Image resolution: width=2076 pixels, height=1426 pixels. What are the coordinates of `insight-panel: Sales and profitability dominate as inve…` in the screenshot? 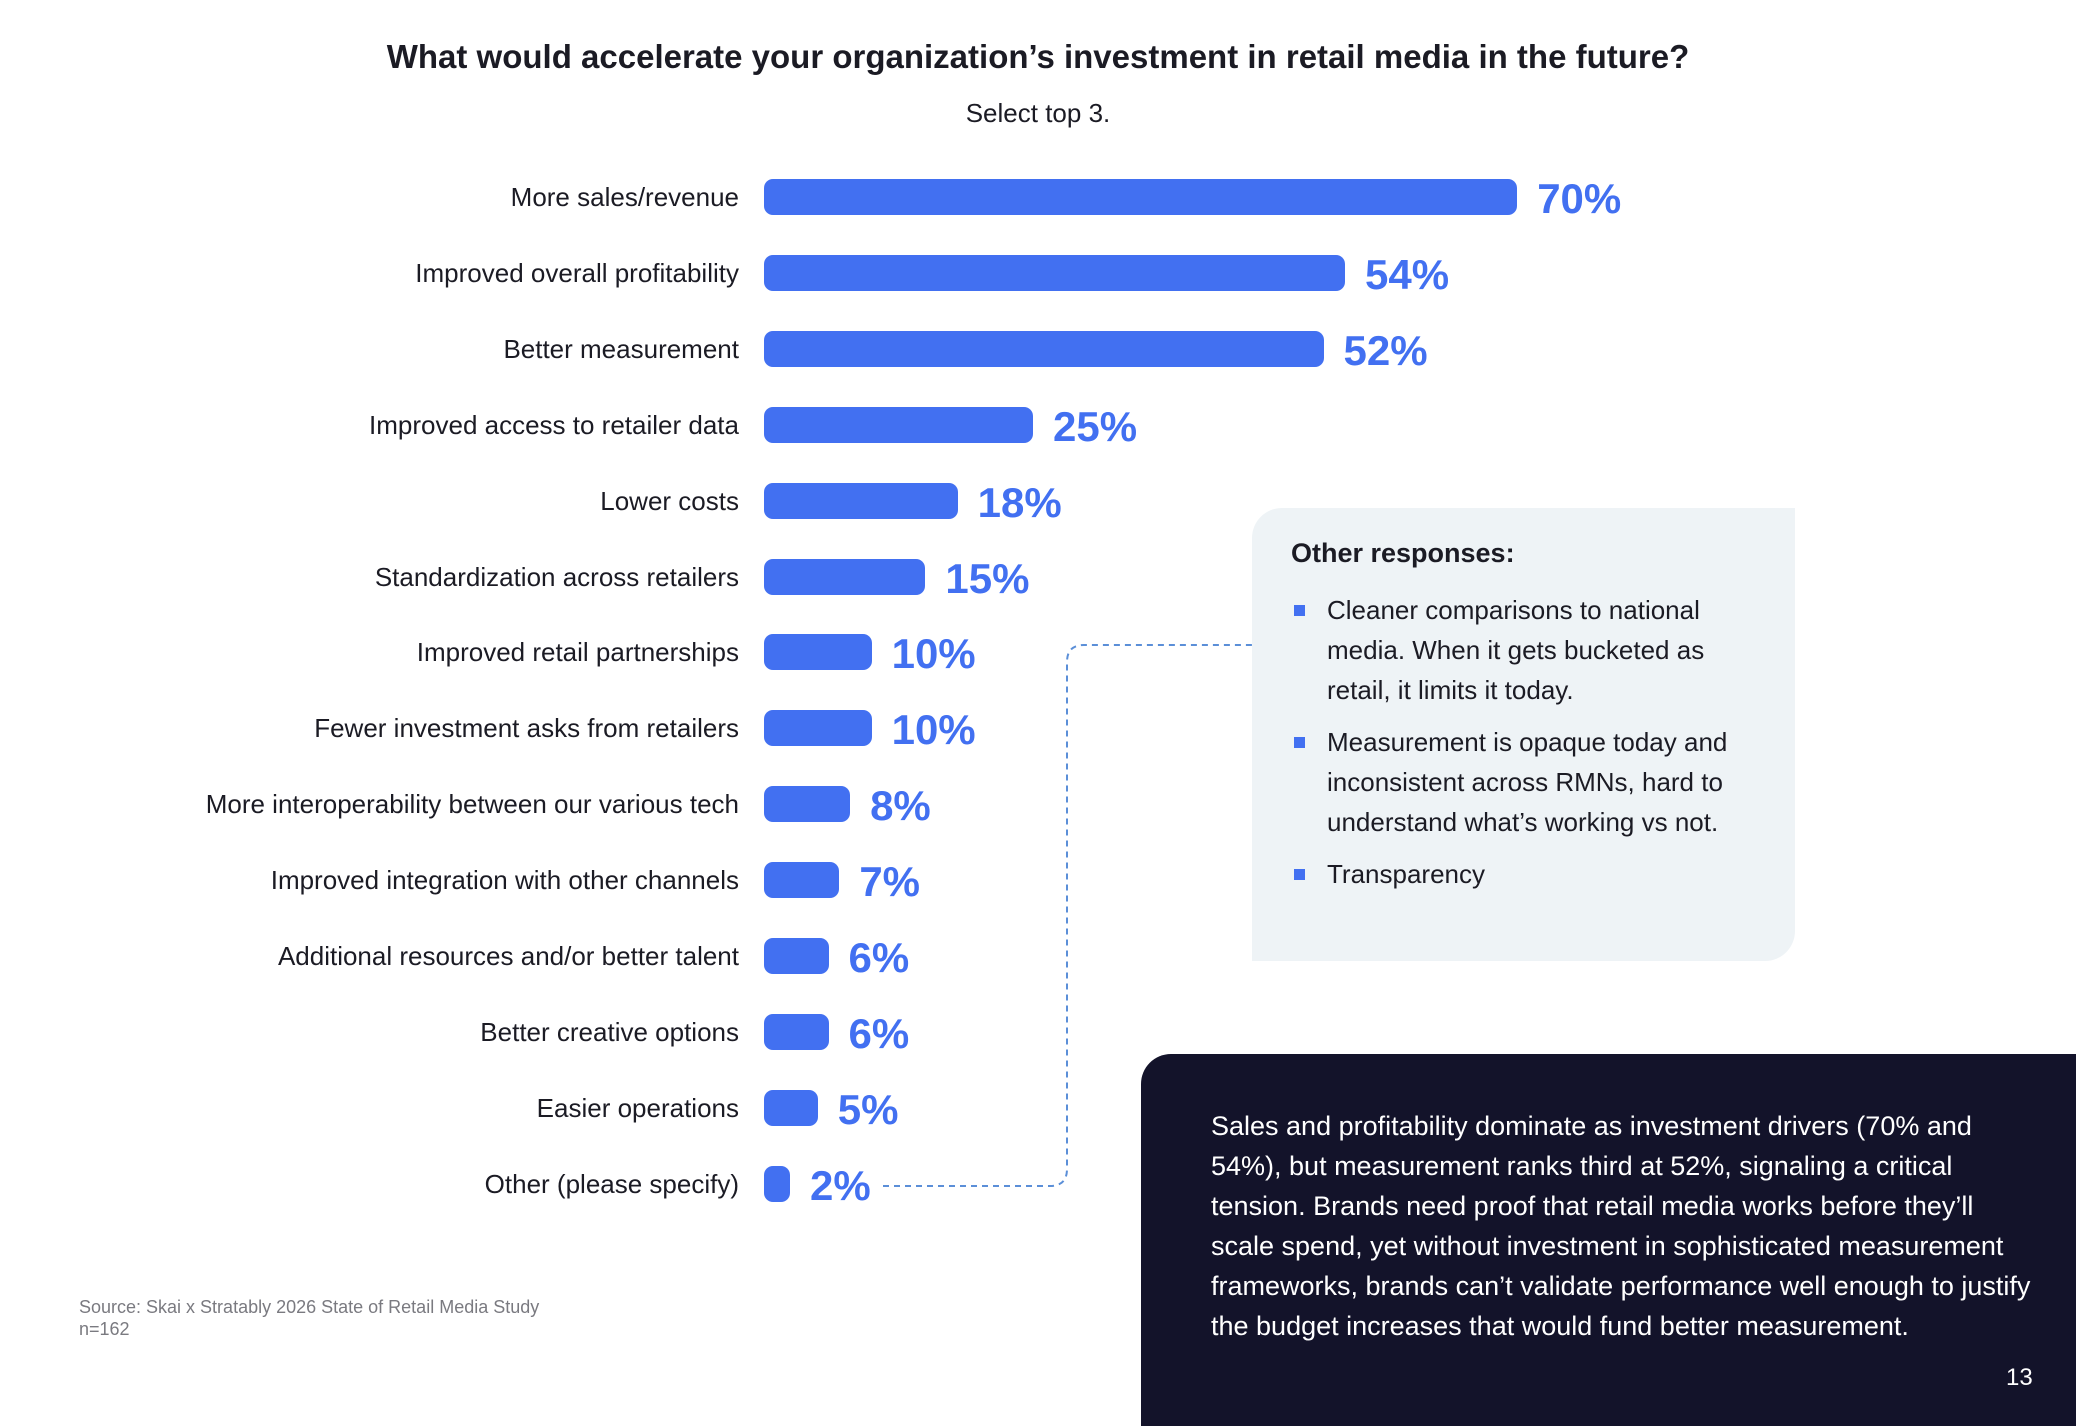 It's located at (1608, 1240).